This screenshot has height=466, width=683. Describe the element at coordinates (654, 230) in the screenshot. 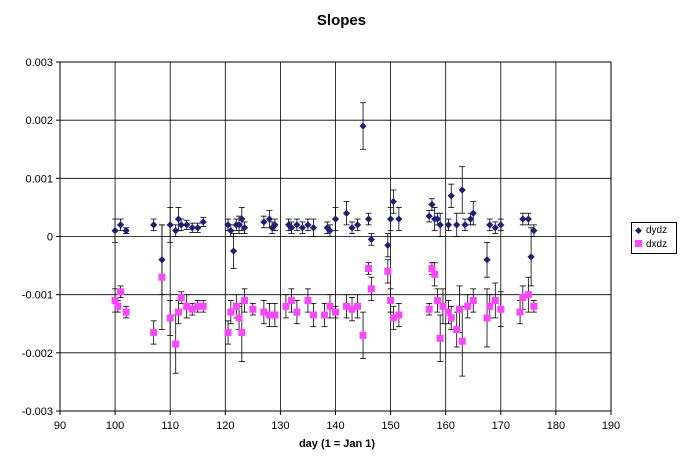

I see `legend-item-dydz: ◆ dydz` at that location.